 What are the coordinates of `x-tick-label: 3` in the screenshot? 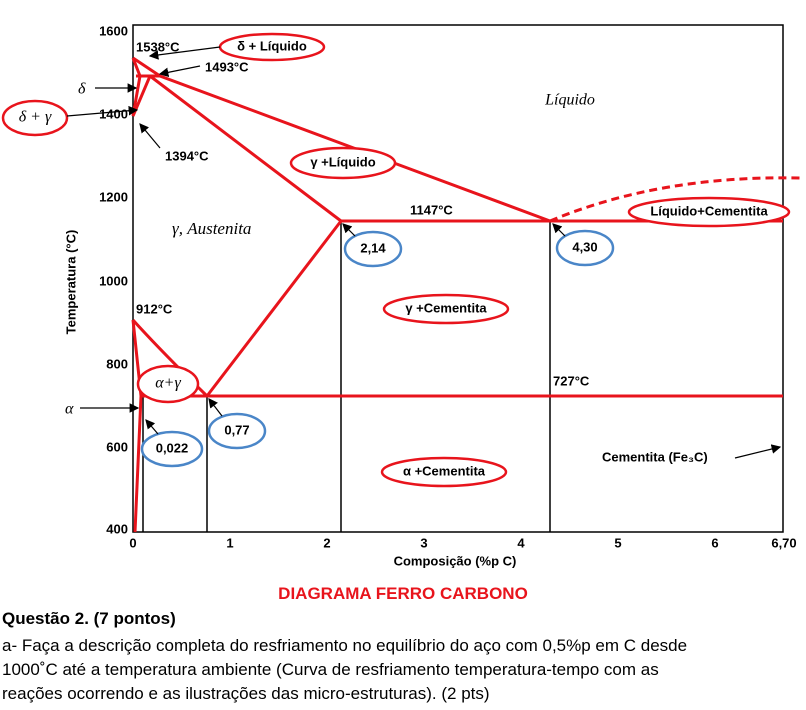 It's located at (423, 542).